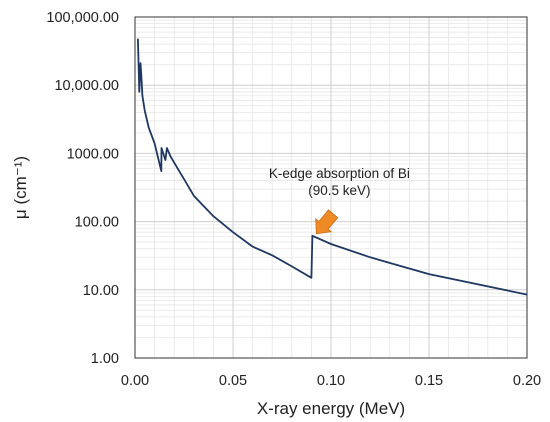 The width and height of the screenshot is (550, 422). What do you see at coordinates (527, 381) in the screenshot?
I see `x-tick-label: 0.20` at bounding box center [527, 381].